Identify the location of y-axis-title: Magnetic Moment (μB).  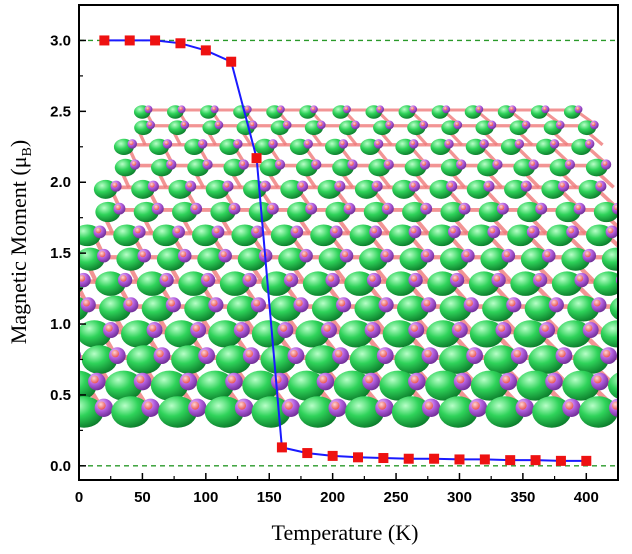
(20, 242).